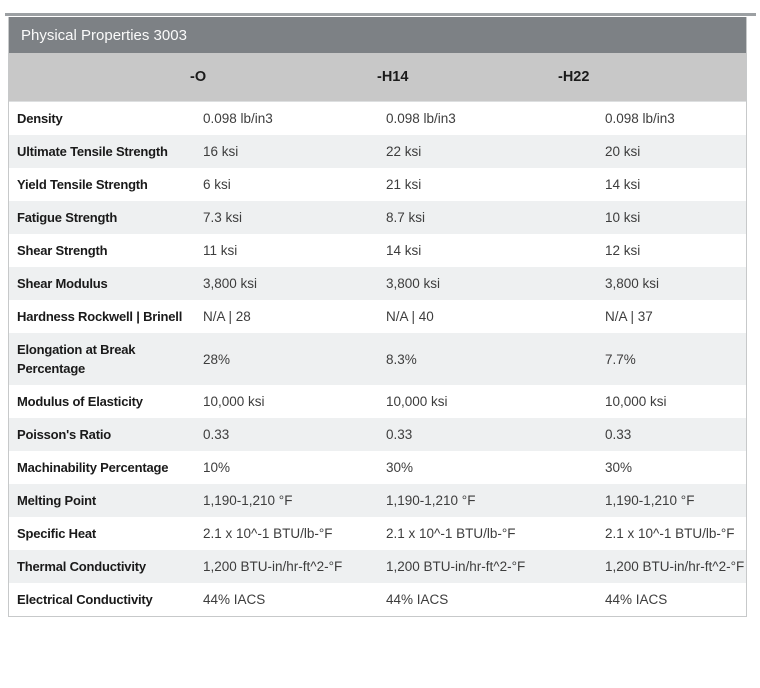 This screenshot has height=688, width=760. I want to click on property-name-cell: Electrical Conductivity, so click(85, 599).